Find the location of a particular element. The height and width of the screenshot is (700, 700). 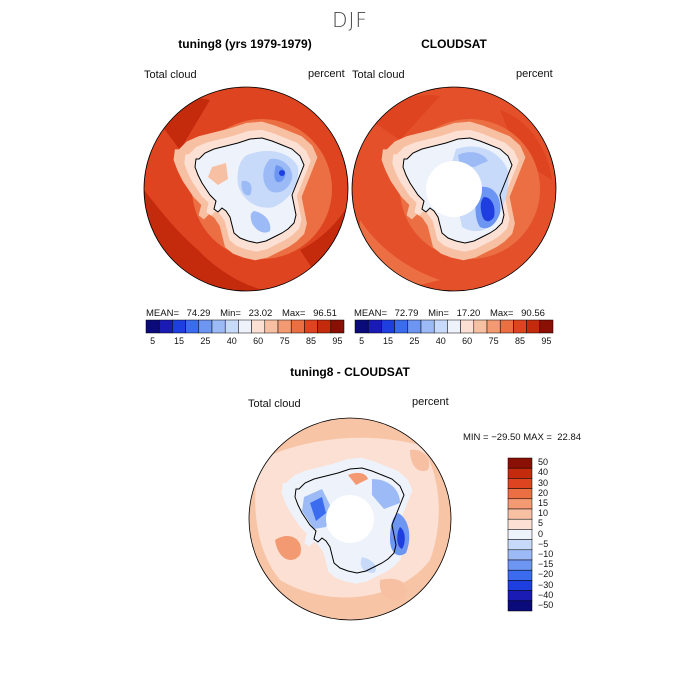

panel-2-title: CLOUDSAT is located at coordinates (454, 44).